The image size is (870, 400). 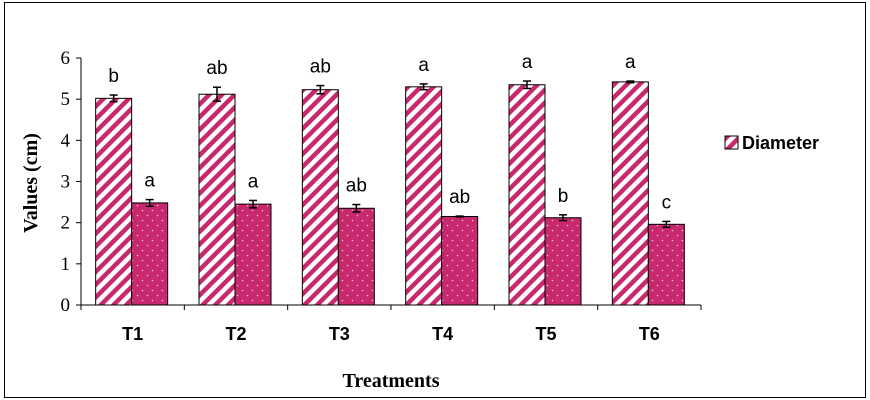 What do you see at coordinates (114, 201) in the screenshot?
I see `bar-diameter-t1` at bounding box center [114, 201].